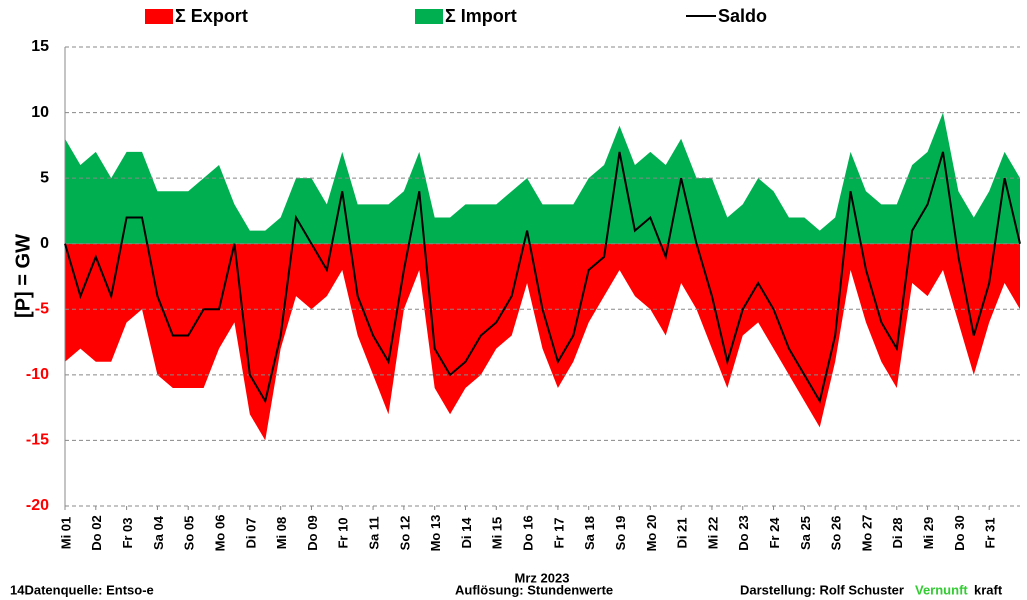 The width and height of the screenshot is (1027, 600). What do you see at coordinates (466, 533) in the screenshot?
I see `x-tick-label: Di 14` at bounding box center [466, 533].